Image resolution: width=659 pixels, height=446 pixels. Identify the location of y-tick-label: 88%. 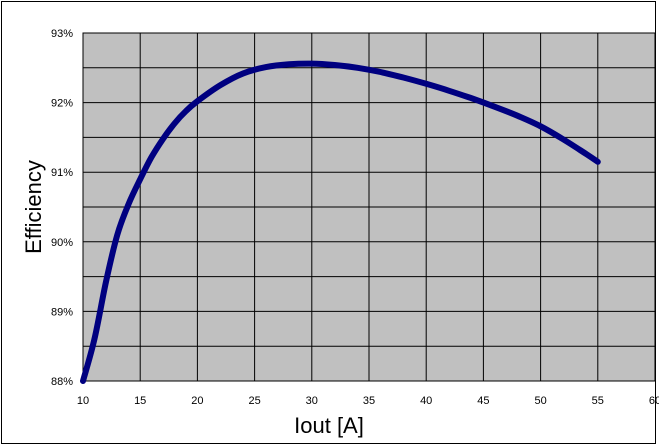
(62, 382).